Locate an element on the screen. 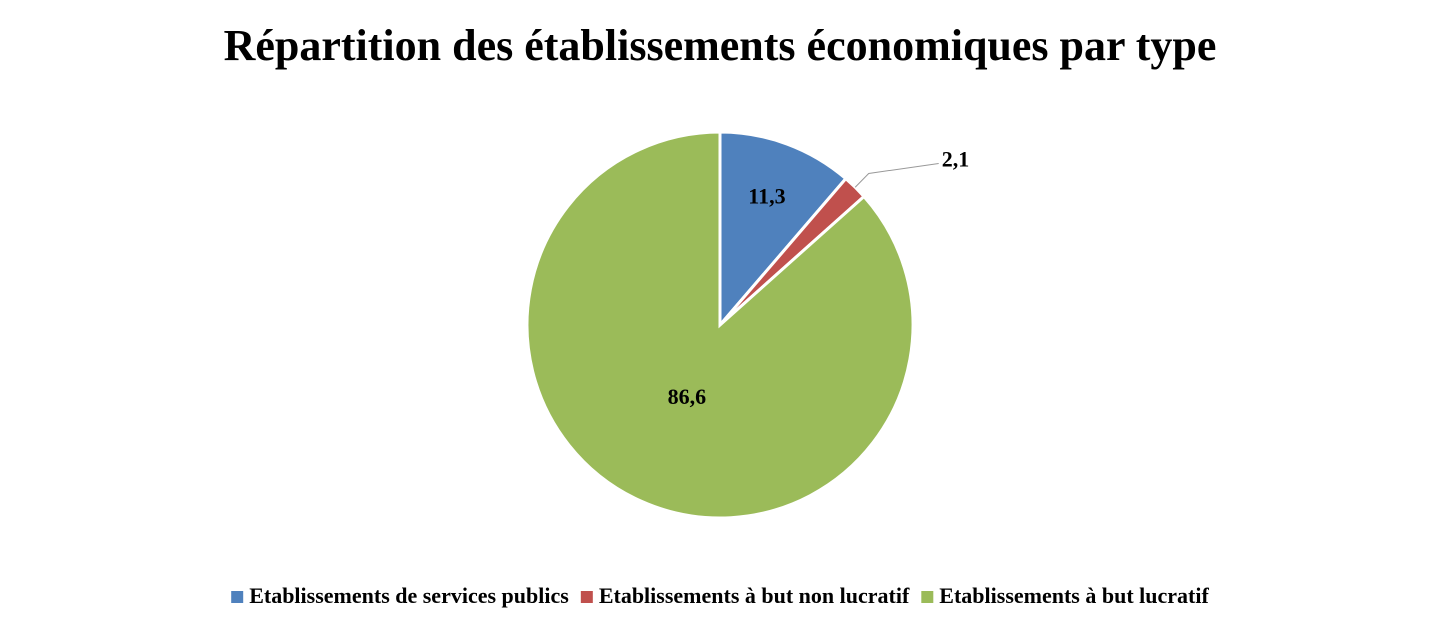 This screenshot has height=631, width=1440. data-label: 11,3 is located at coordinates (766, 195).